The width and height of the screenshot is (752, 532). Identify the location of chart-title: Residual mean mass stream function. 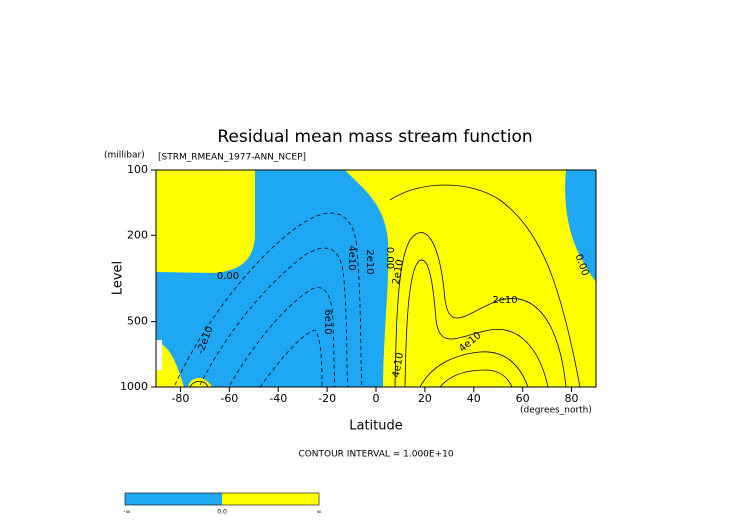
(374, 137).